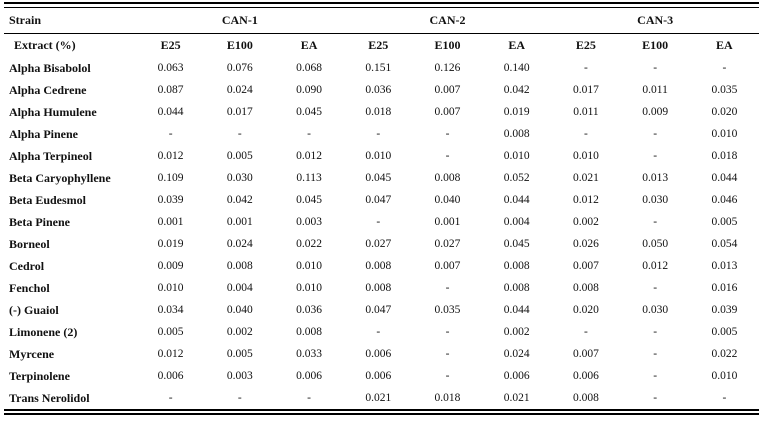  Describe the element at coordinates (170, 178) in the screenshot. I see `value-cell: 0.109` at that location.